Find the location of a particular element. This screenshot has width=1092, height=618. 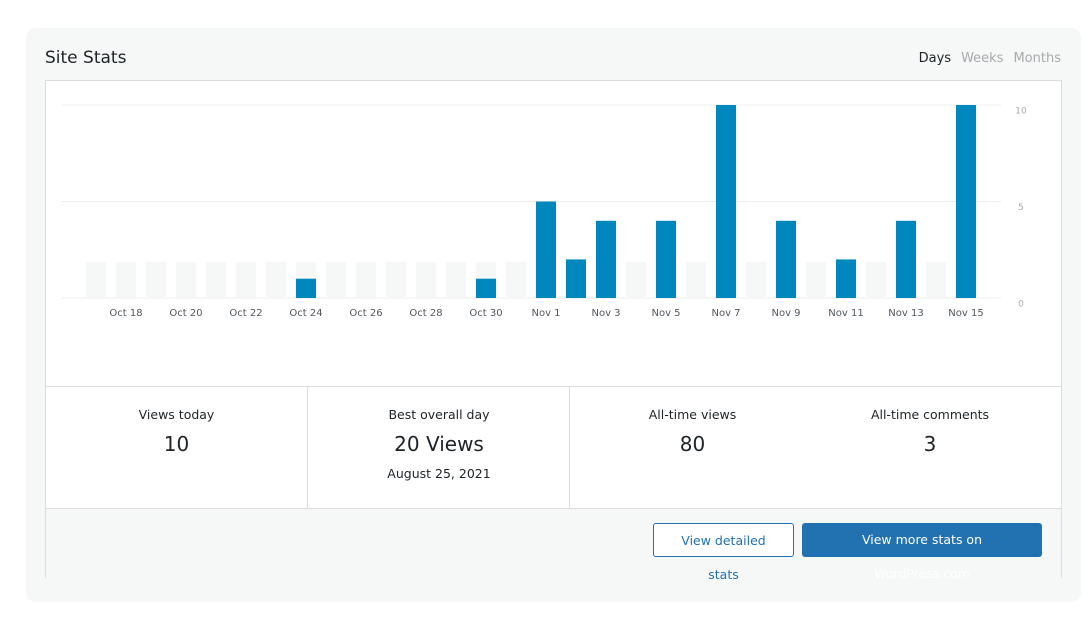

stat: All-time views 80 is located at coordinates (692, 448).